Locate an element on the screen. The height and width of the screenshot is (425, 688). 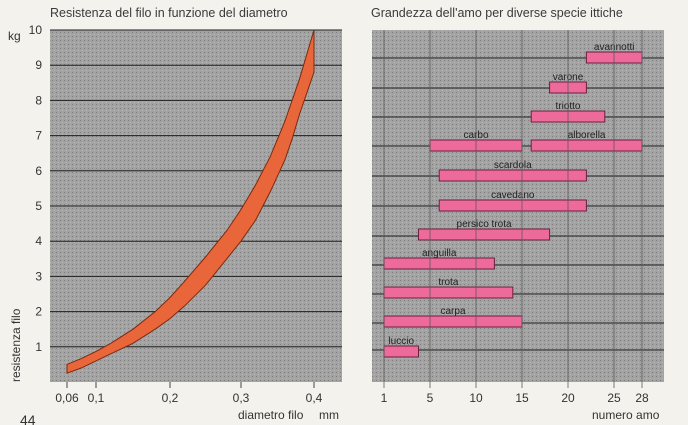
left-y-tick-label: 7 is located at coordinates (38, 136).